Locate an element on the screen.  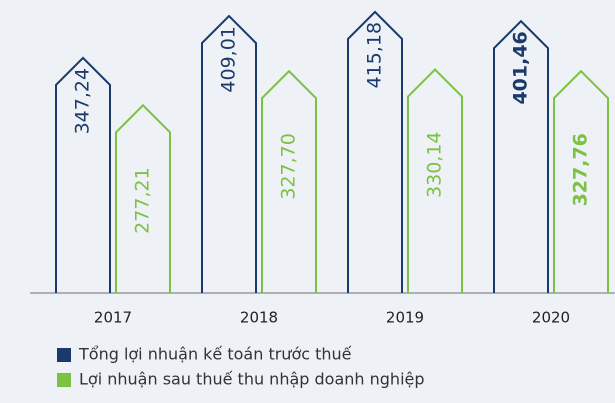
value-label: 327,70 is located at coordinates (289, 166).